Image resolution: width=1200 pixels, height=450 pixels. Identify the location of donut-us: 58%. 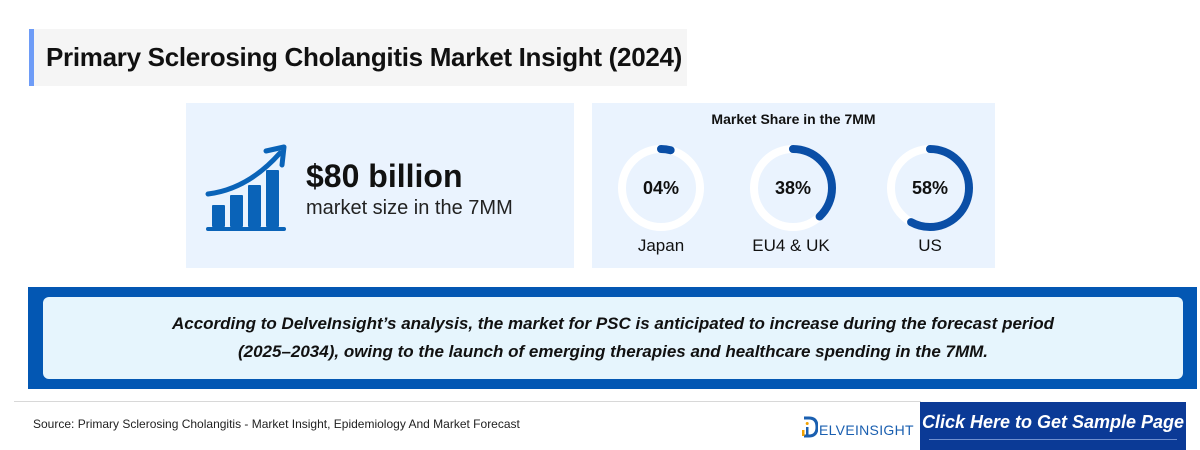
(930, 188).